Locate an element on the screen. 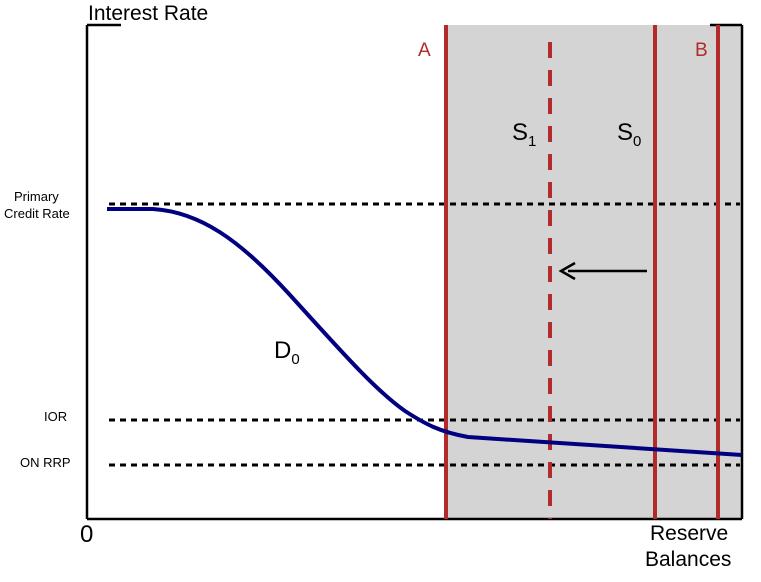  shift-arrow-head-icon is located at coordinates (567, 271).